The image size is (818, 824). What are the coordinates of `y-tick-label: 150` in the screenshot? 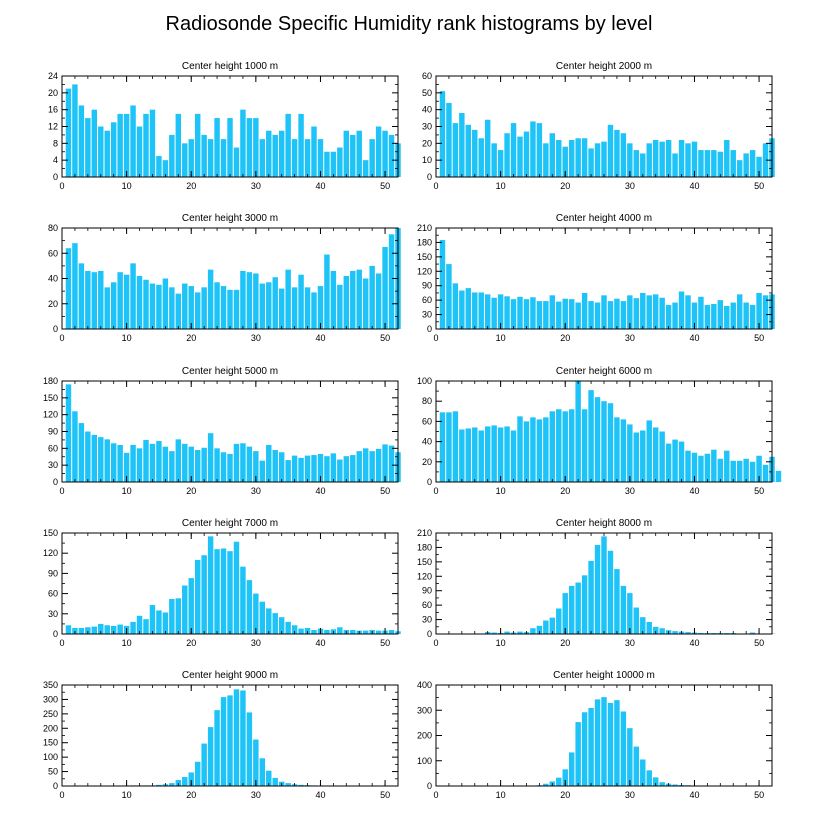 It's located at (424, 562).